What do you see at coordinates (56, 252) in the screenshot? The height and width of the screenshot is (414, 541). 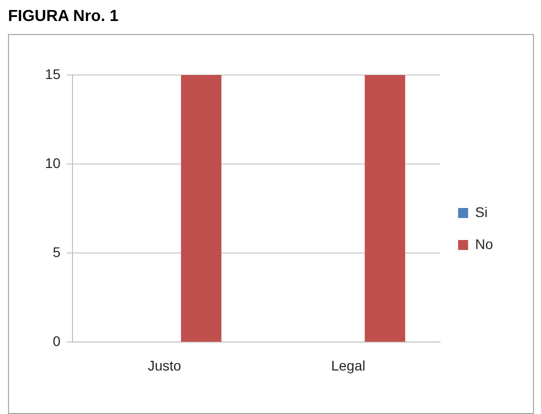 I see `y-tick-label: 5` at bounding box center [56, 252].